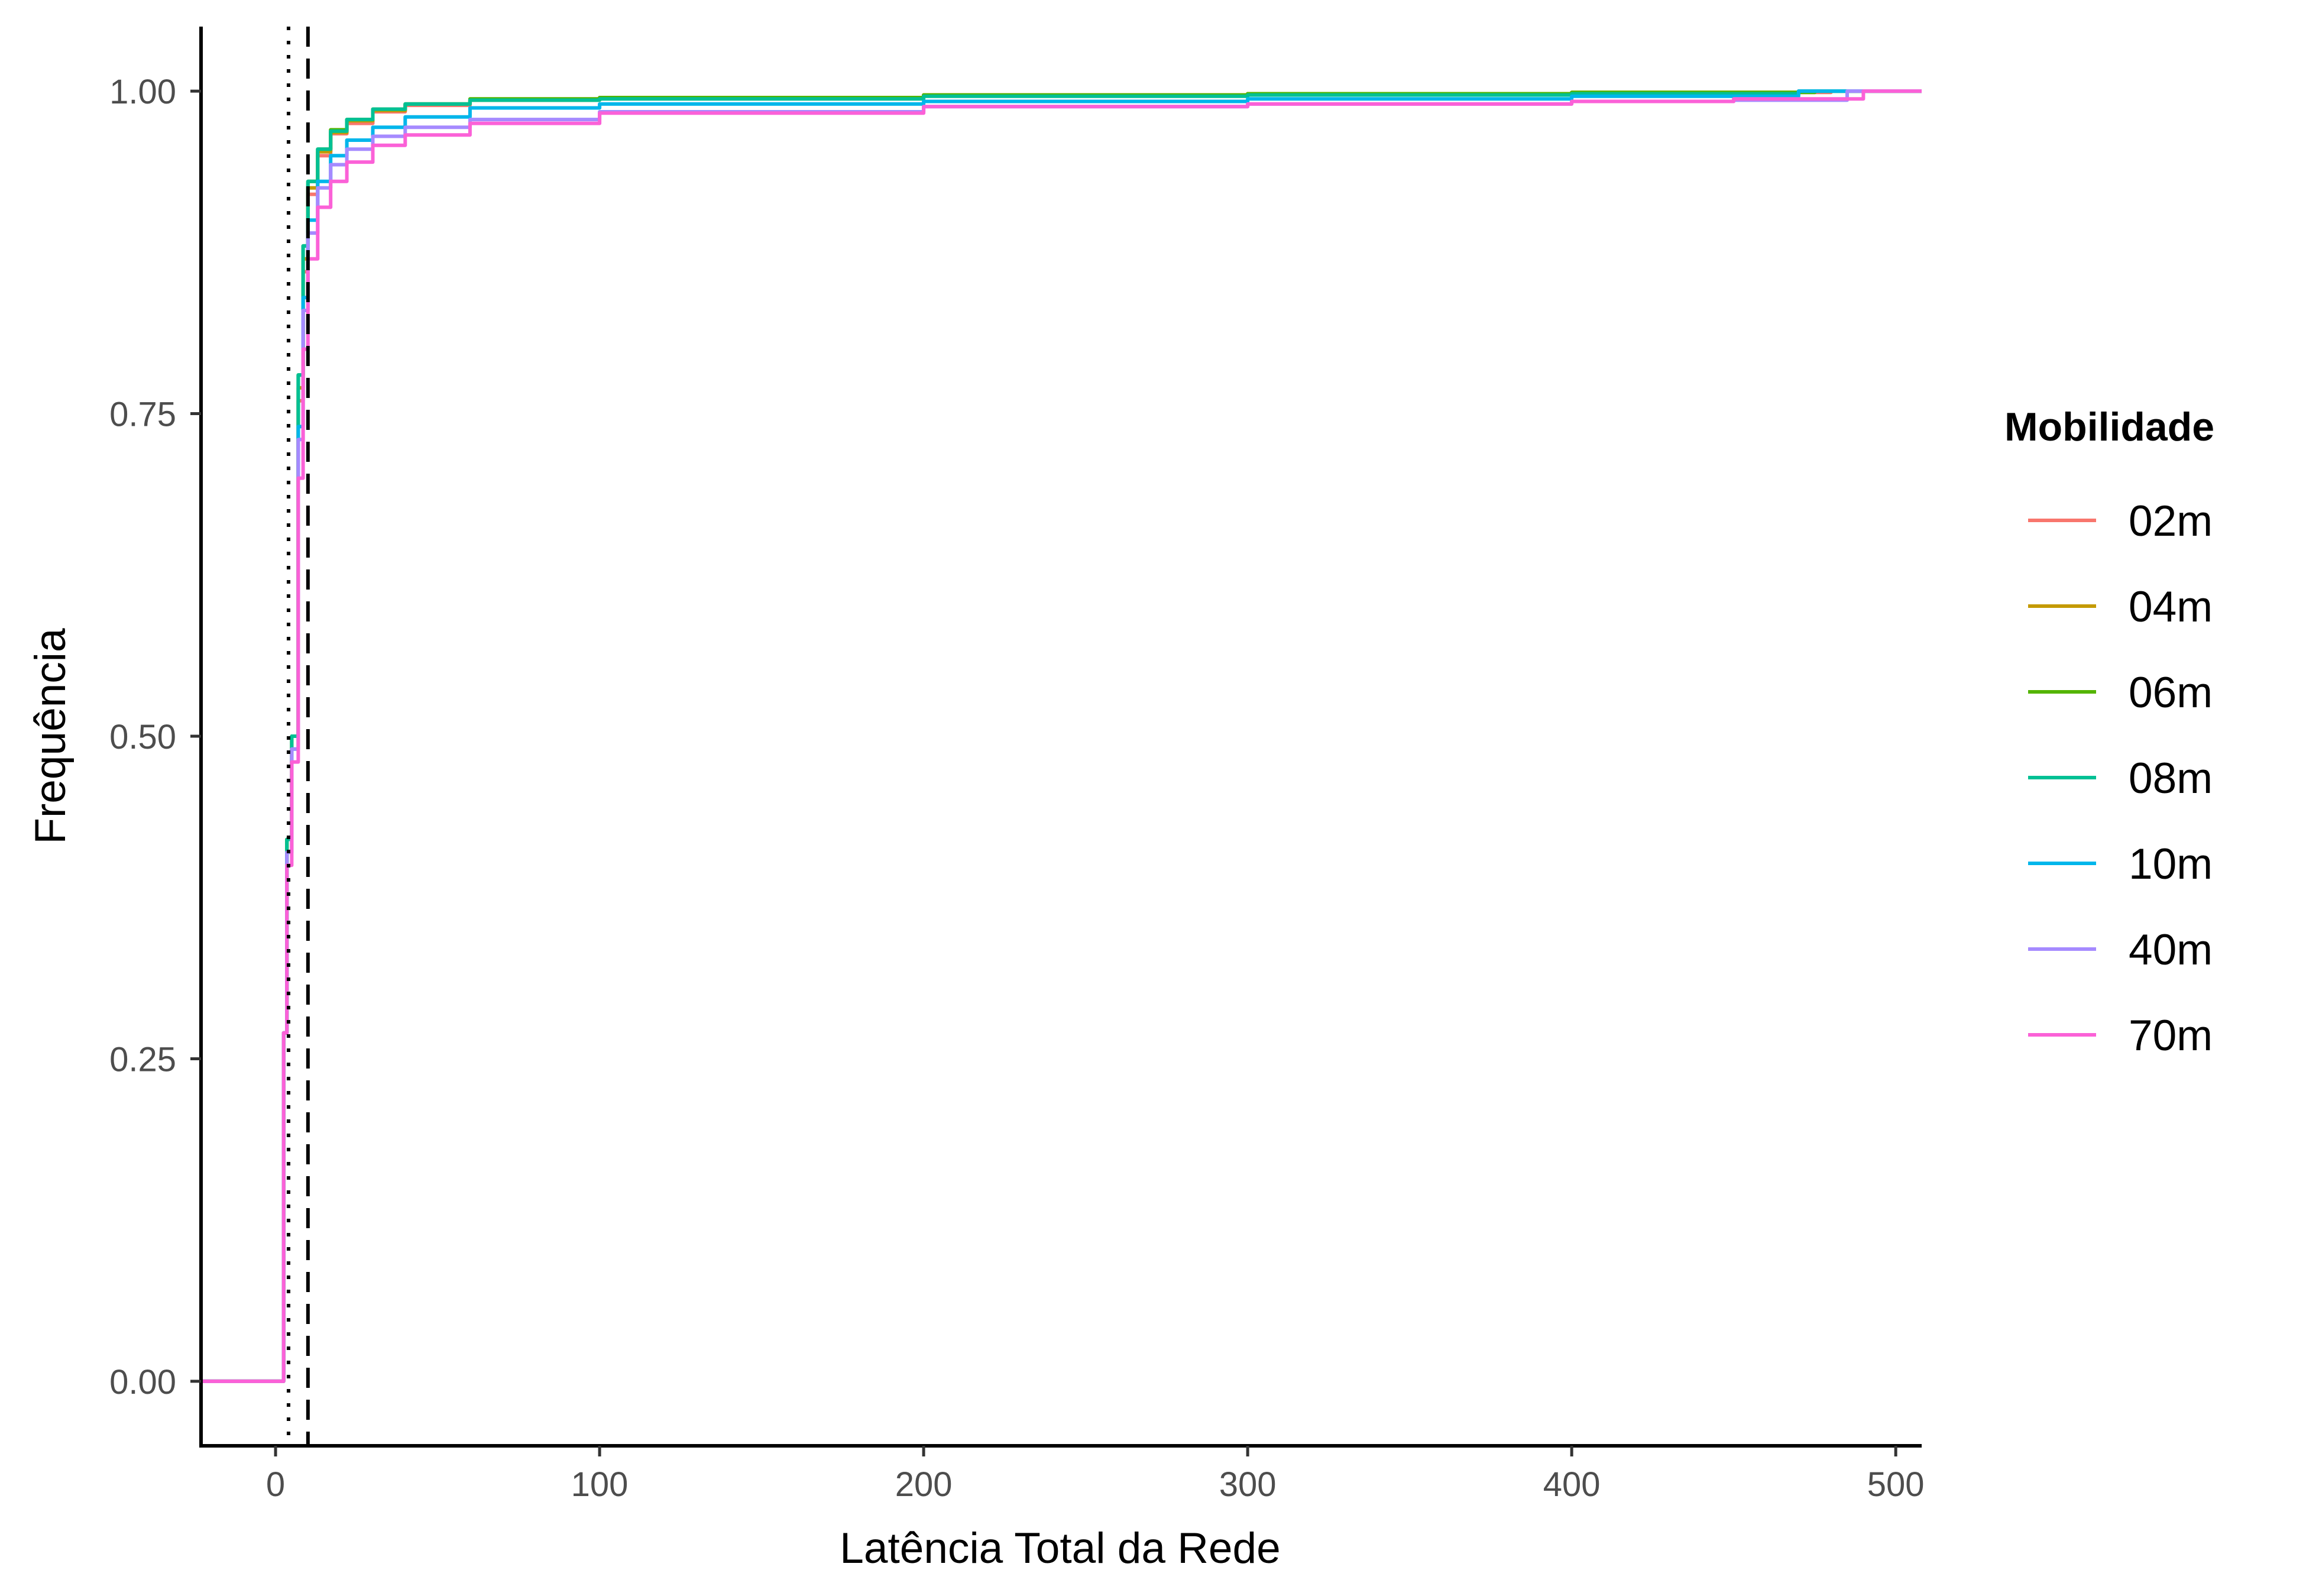 The width and height of the screenshot is (2306, 1596). What do you see at coordinates (1572, 1484) in the screenshot?
I see `x-tick-label: 400` at bounding box center [1572, 1484].